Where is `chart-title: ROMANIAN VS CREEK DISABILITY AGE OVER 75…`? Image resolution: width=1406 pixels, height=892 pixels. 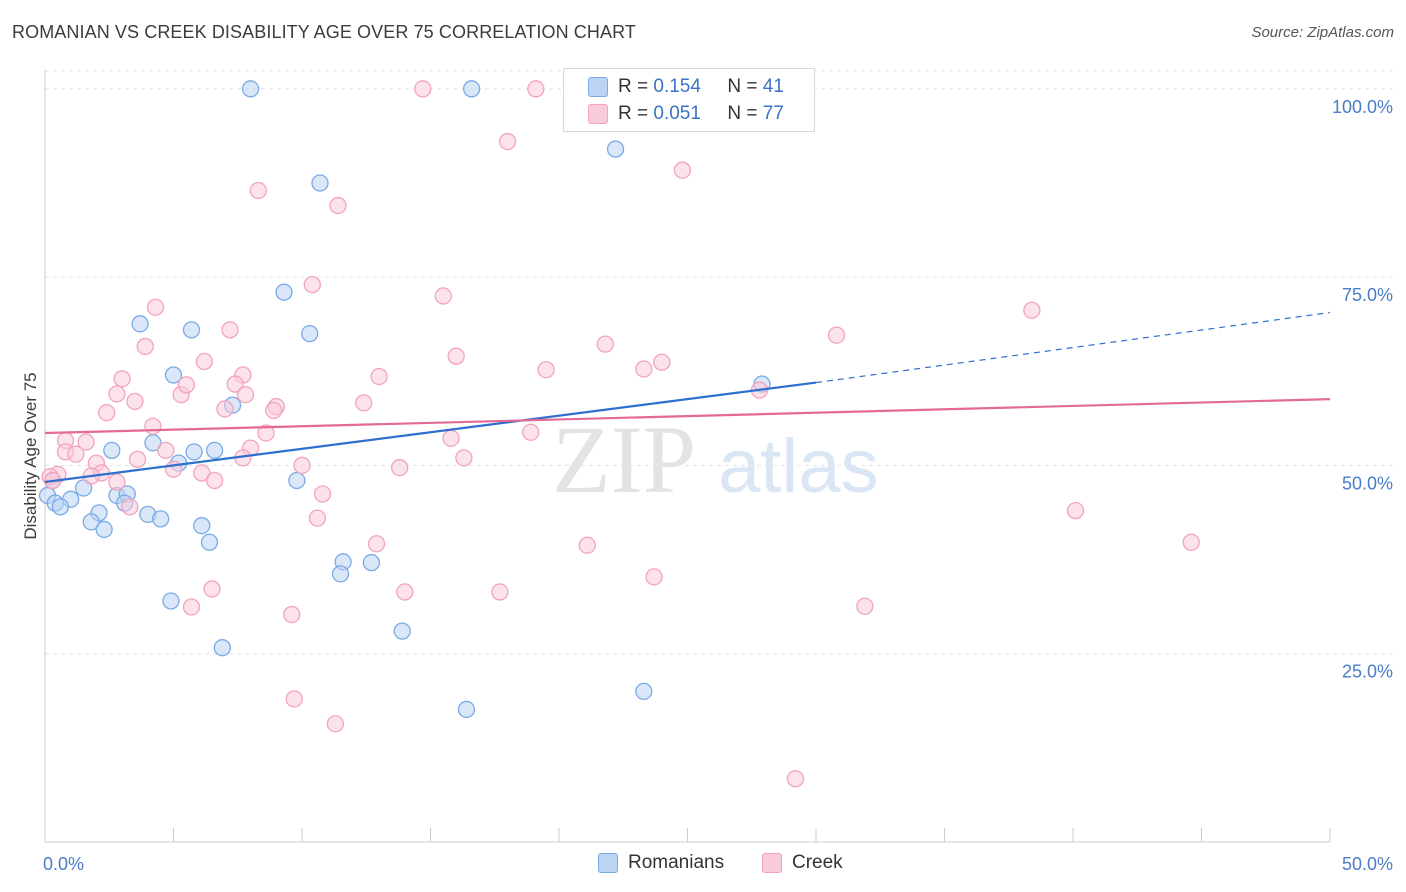
chart-title: ROMANIAN VS CREEK DISABILITY AGE OVER 75… is located at coordinates (324, 32).